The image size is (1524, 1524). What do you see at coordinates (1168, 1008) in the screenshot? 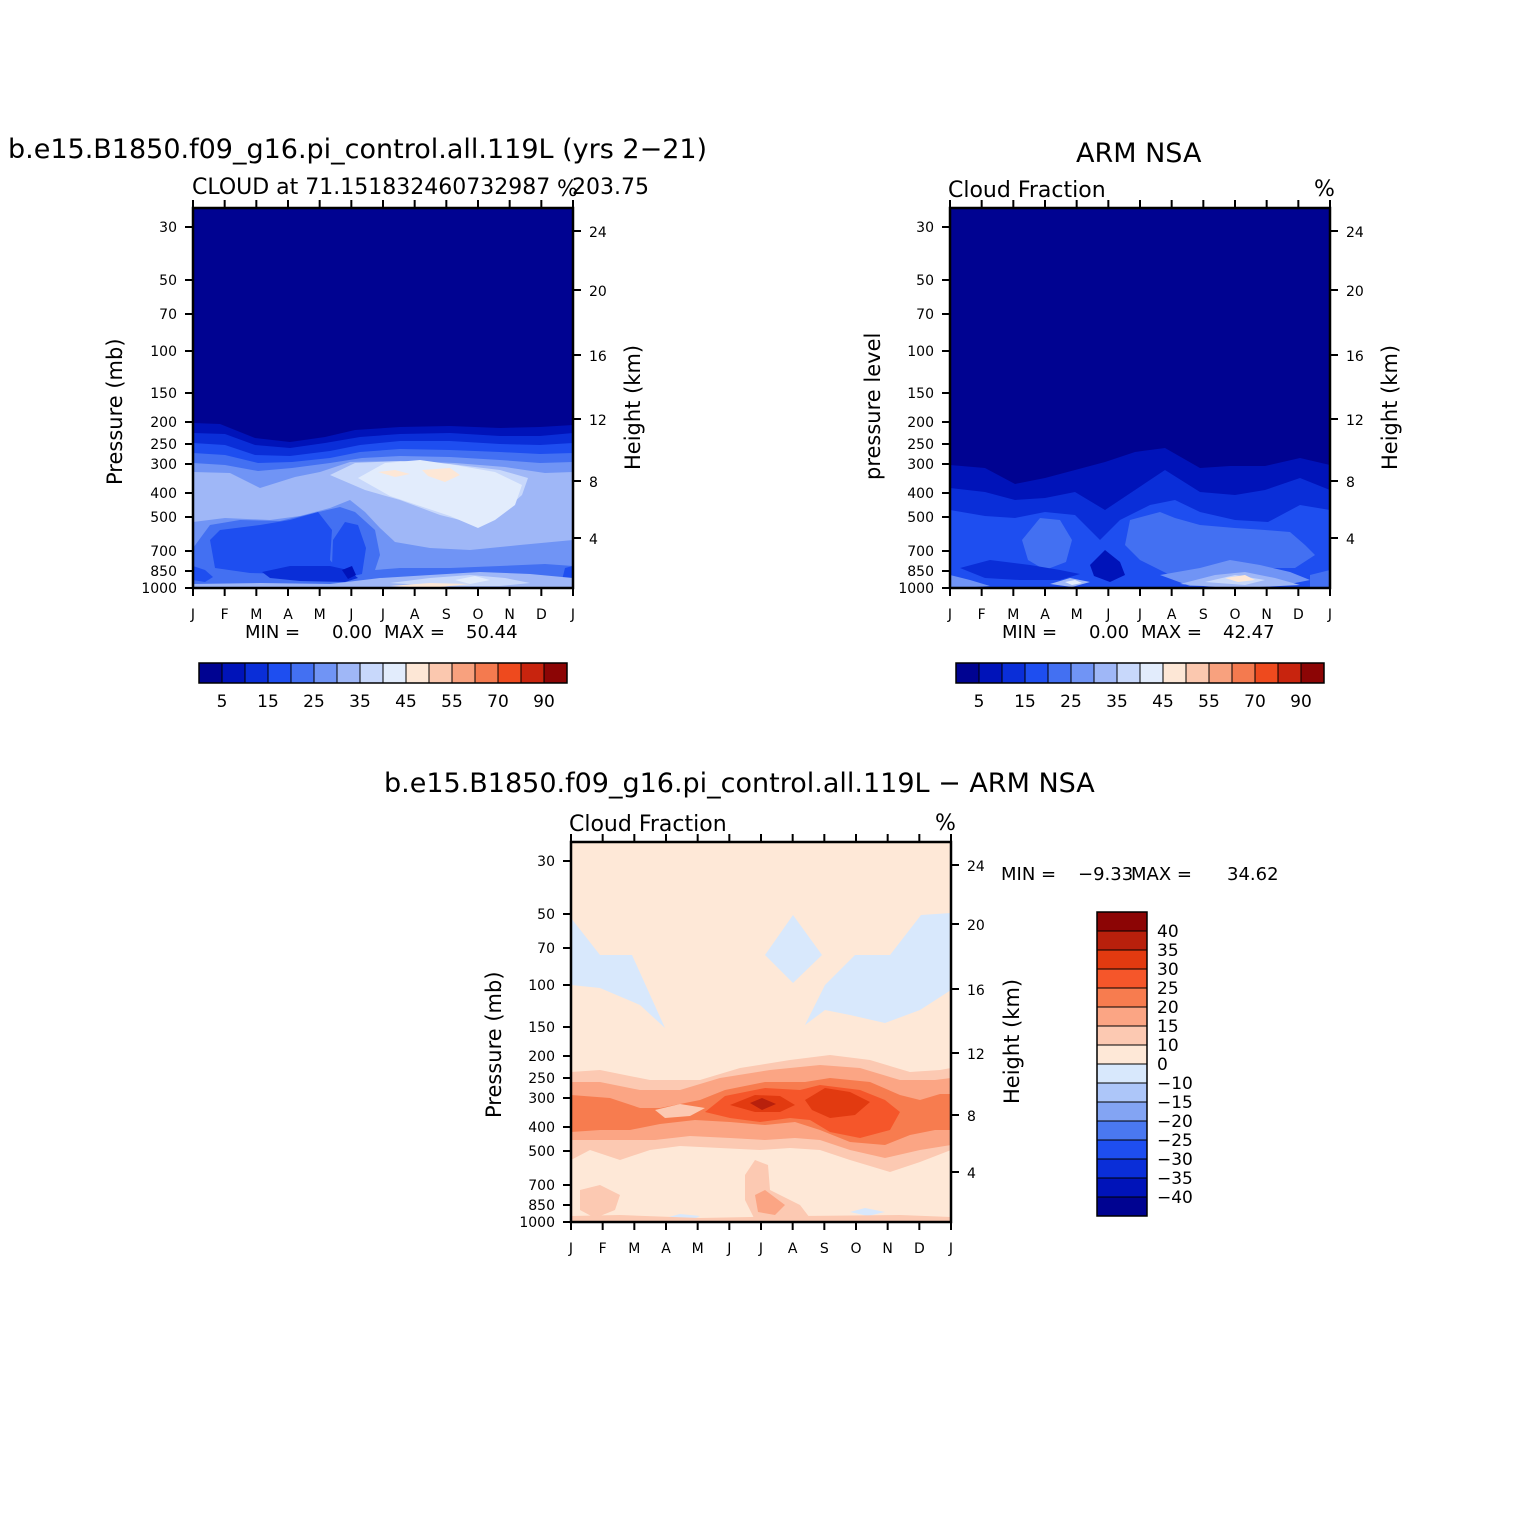
I see `diff-colorbar-label: 20` at bounding box center [1168, 1008].